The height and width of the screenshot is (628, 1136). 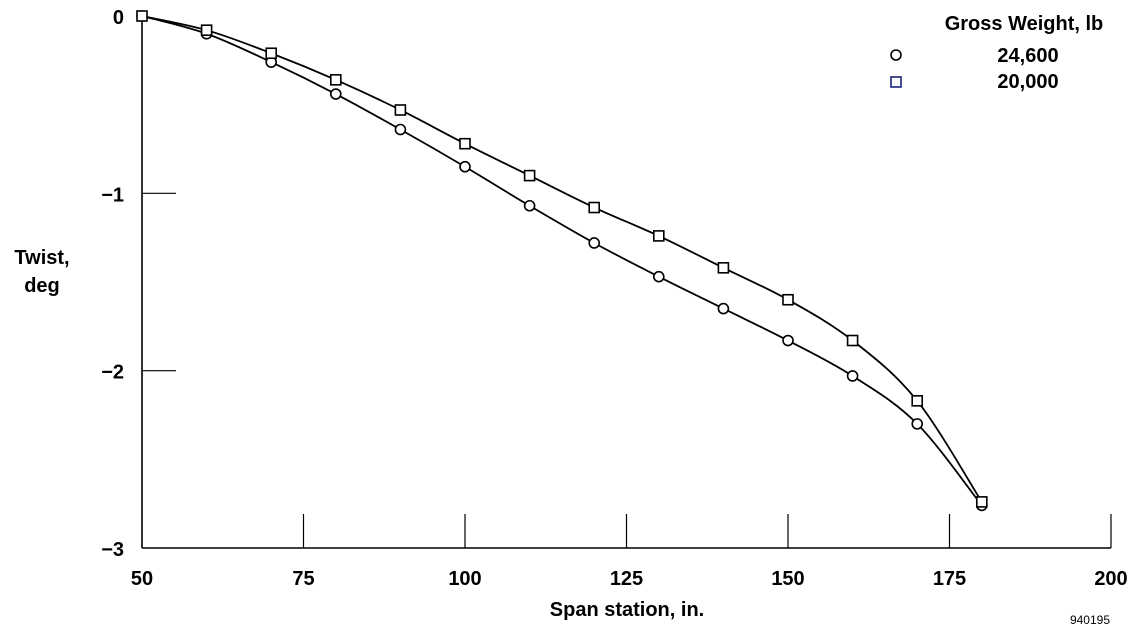 I want to click on y-tick-label-2: −2, so click(x=112, y=373).